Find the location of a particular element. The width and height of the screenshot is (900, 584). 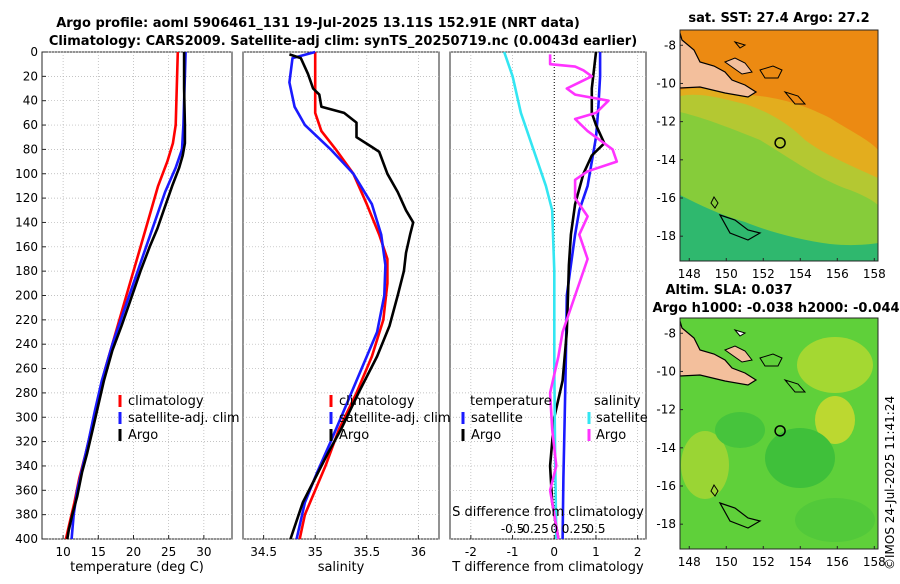

ytick-label: 40 is located at coordinates (30, 101).